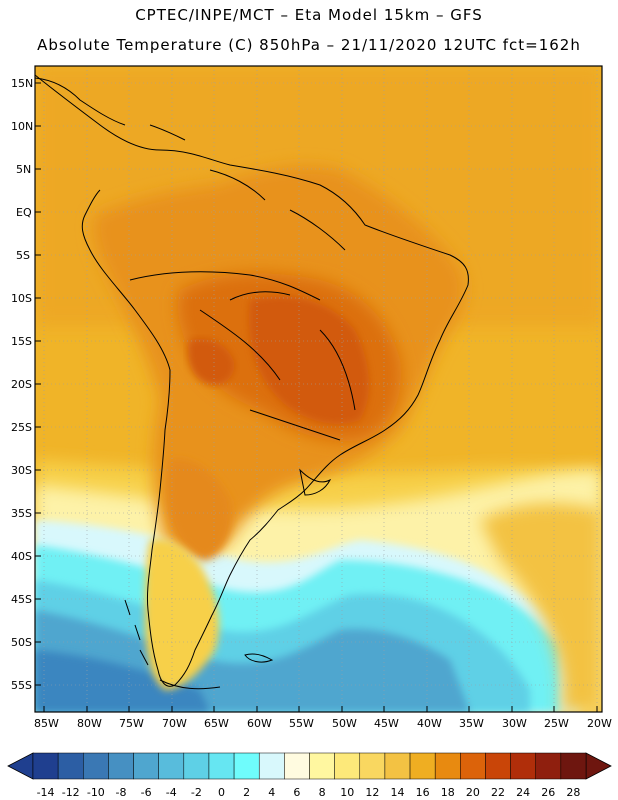 This screenshot has height=800, width=618. Describe the element at coordinates (320, 709) in the screenshot. I see `lon-ticks` at that location.